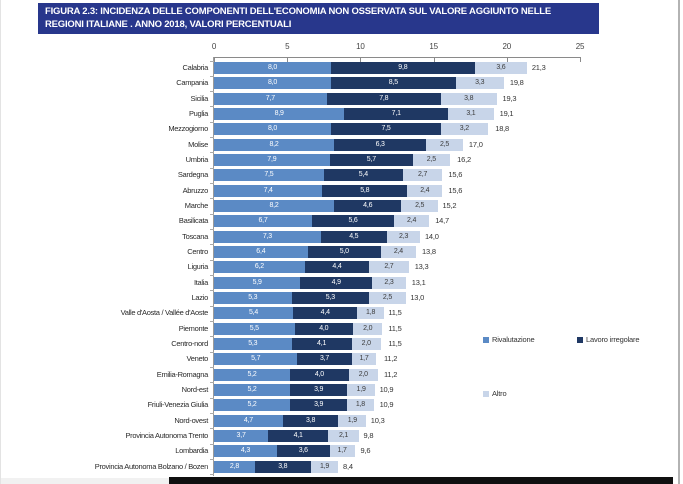 Image resolution: width=683 pixels, height=484 pixels. What do you see at coordinates (197, 251) in the screenshot?
I see `region-label: Centro` at bounding box center [197, 251].